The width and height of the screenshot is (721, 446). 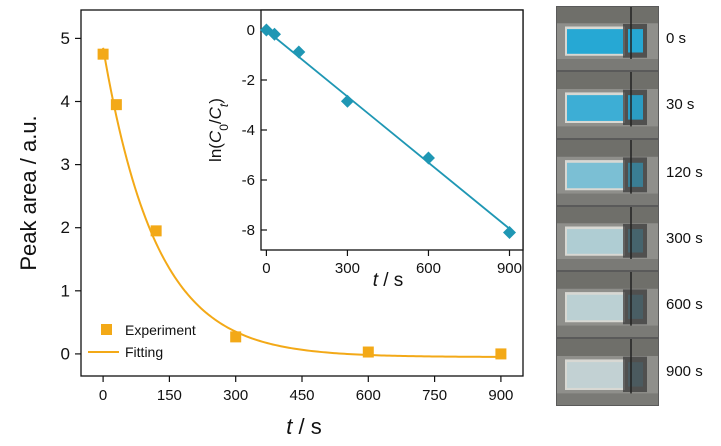 What do you see at coordinates (169, 395) in the screenshot?
I see `x-tick-label: 150` at bounding box center [169, 395].